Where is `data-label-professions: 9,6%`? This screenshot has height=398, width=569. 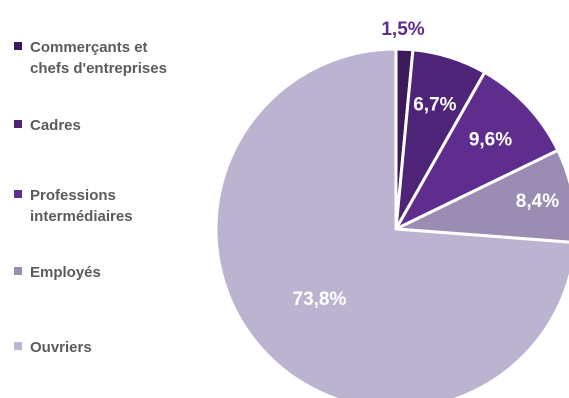
data-label-professions: 9,6% is located at coordinates (490, 139).